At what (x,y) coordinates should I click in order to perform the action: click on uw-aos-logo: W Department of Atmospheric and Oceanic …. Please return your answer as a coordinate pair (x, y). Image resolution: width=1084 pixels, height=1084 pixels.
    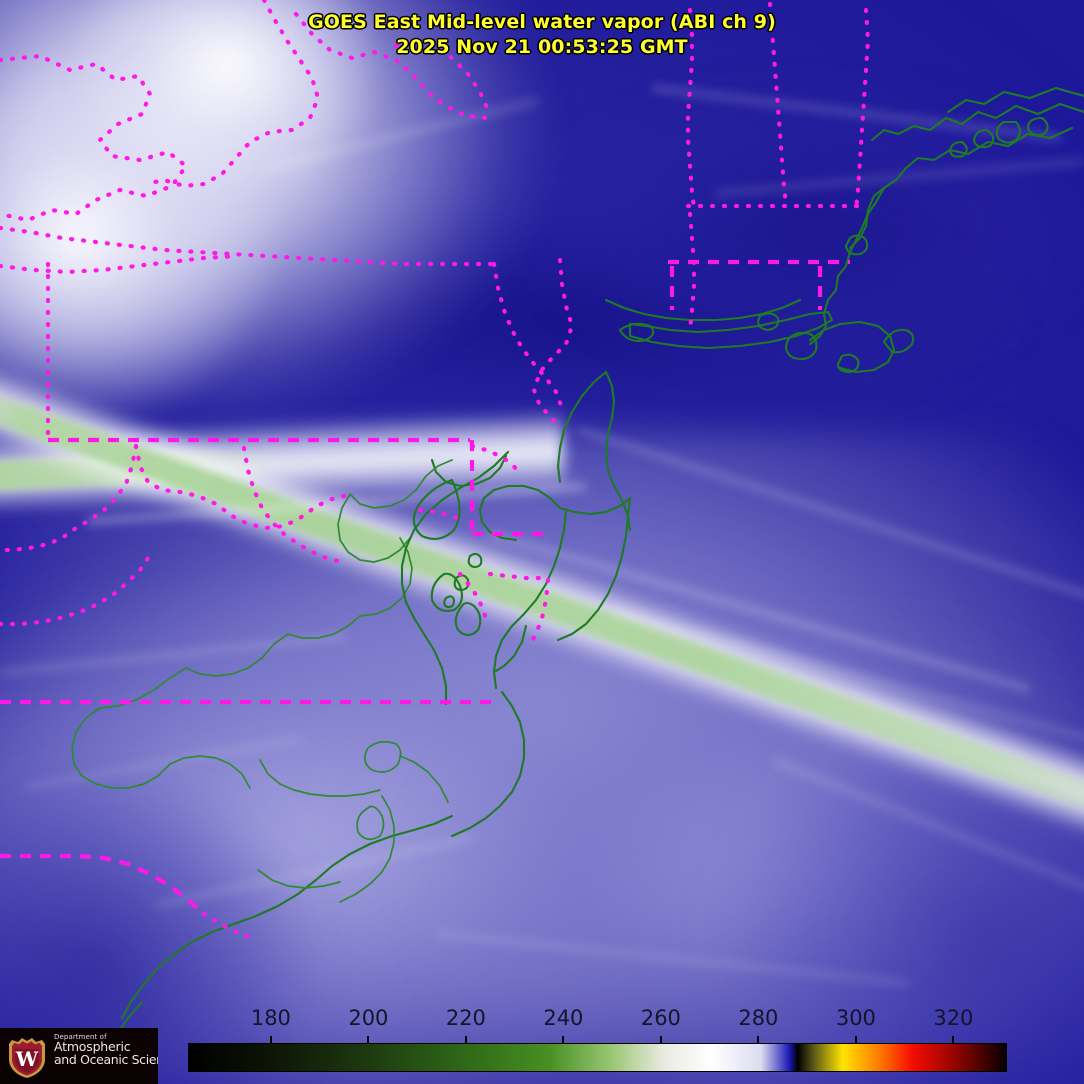
    Looking at the image, I should click on (79, 1056).